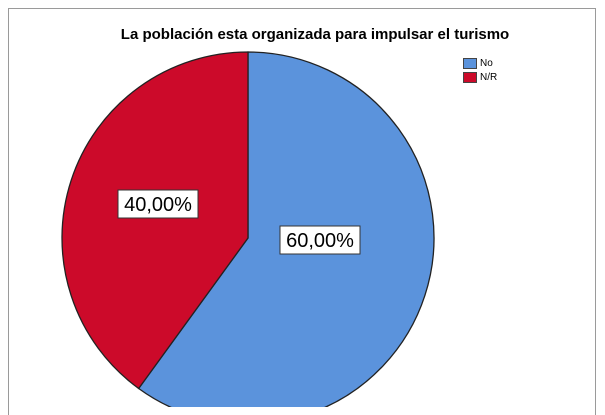 The width and height of the screenshot is (605, 415). What do you see at coordinates (470, 63) in the screenshot?
I see `legend-swatch-no` at bounding box center [470, 63].